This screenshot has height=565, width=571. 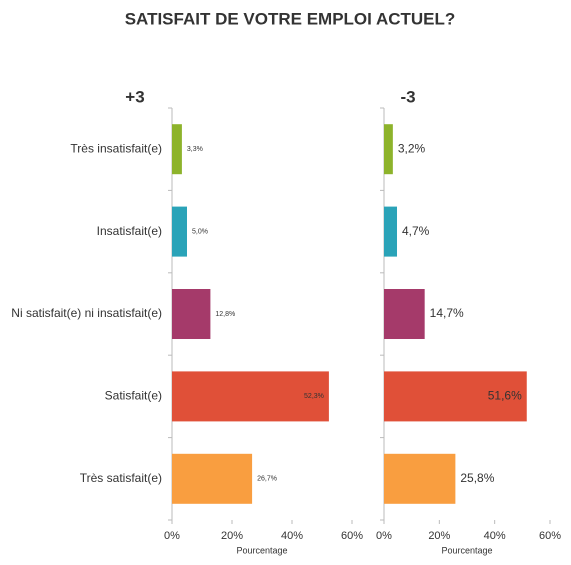 What do you see at coordinates (225, 314) in the screenshot?
I see `value-label: 12,8%` at bounding box center [225, 314].